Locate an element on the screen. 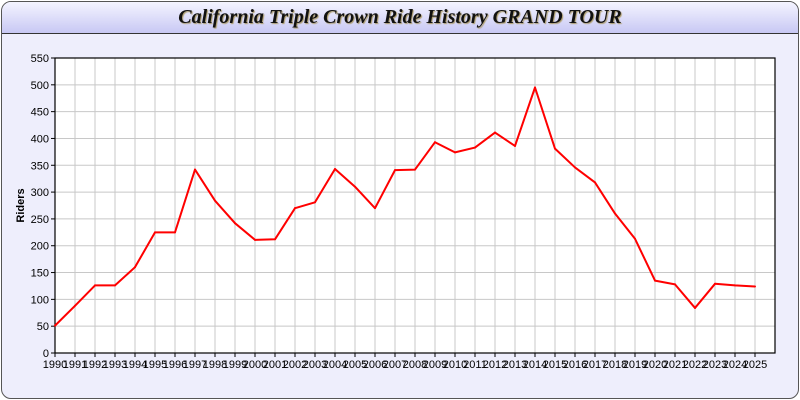  x-tick-label: 2019 is located at coordinates (635, 365).